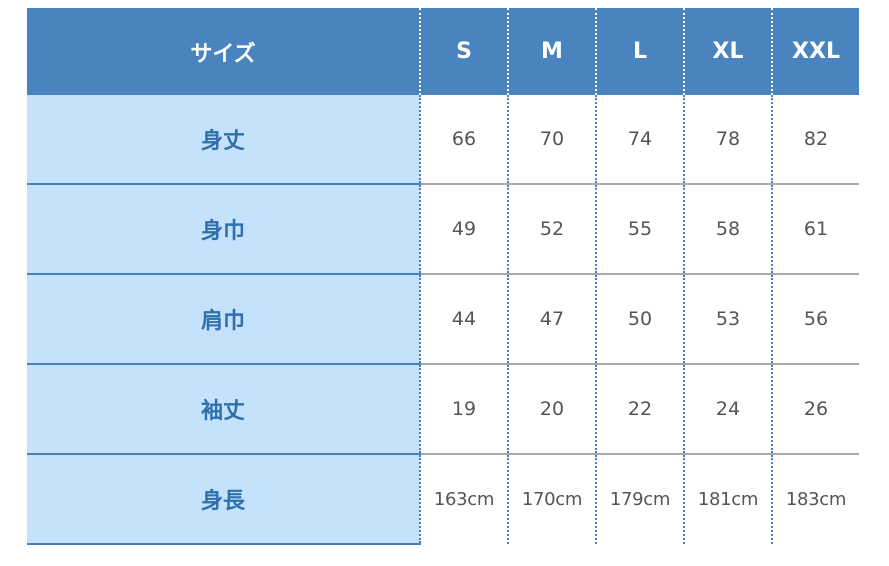  What do you see at coordinates (639, 318) in the screenshot?
I see `cell: 50` at bounding box center [639, 318].